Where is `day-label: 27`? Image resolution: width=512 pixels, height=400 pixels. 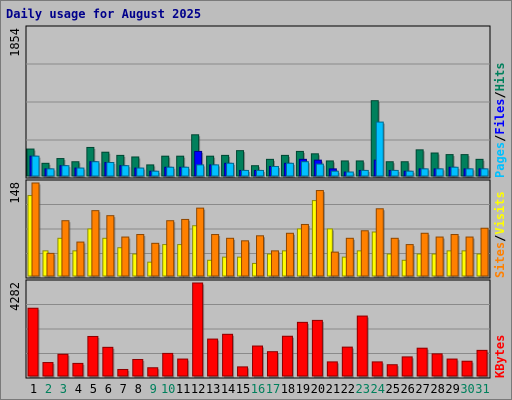 day-label: 27 is located at coordinates (422, 389).